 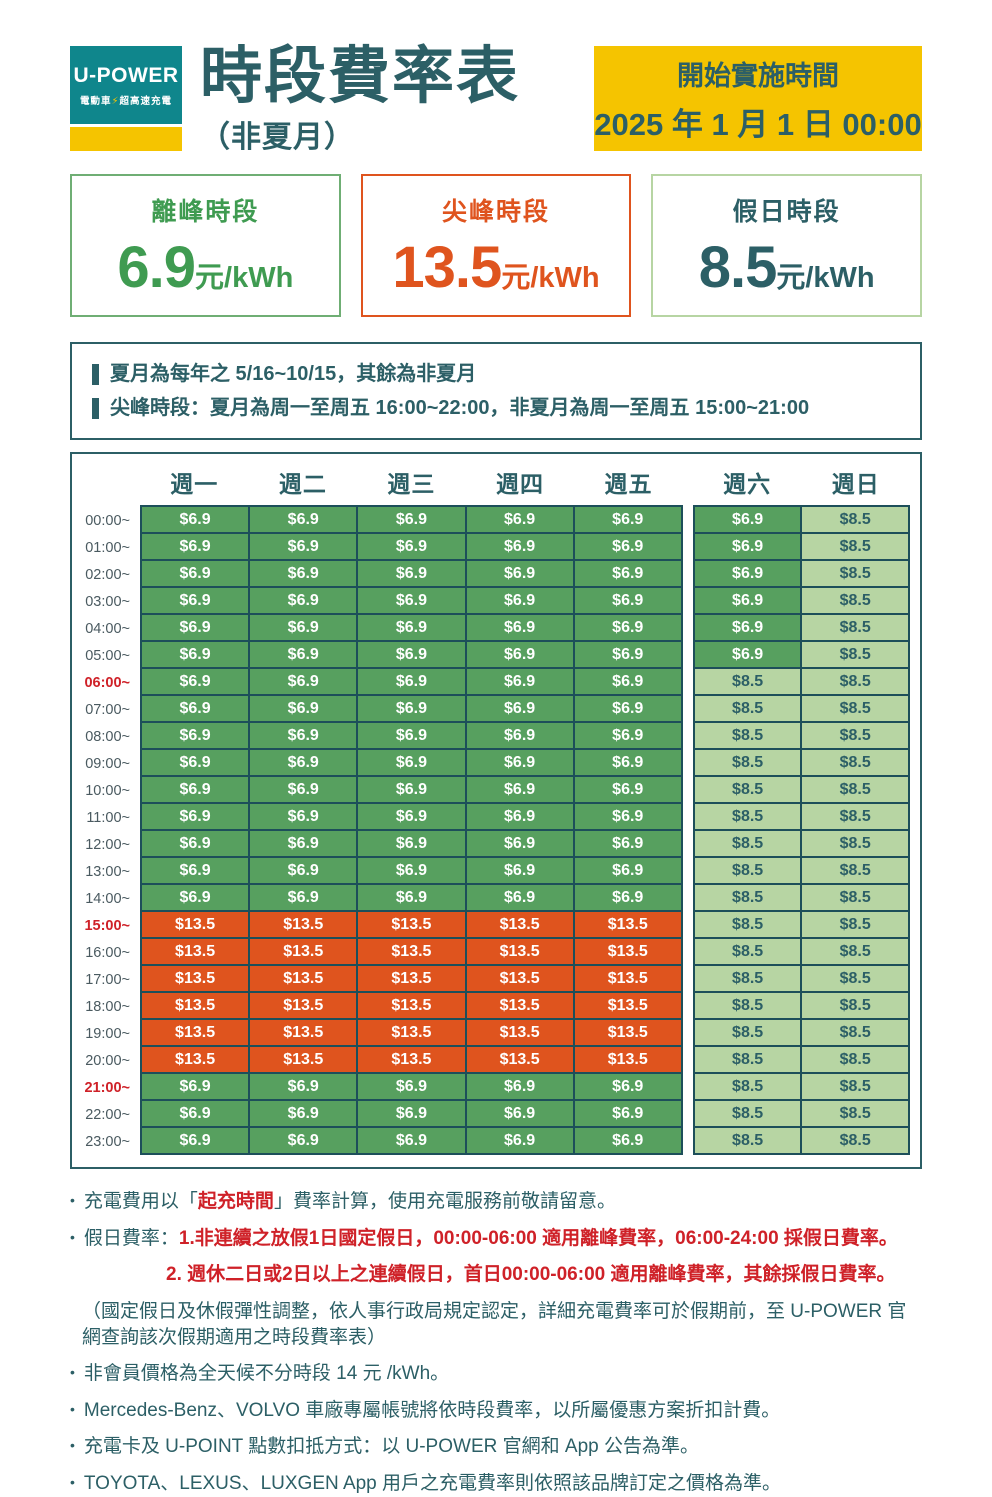 I want to click on rate-card-peak: 尖峰時段 13.5元/kWh, so click(x=496, y=245).